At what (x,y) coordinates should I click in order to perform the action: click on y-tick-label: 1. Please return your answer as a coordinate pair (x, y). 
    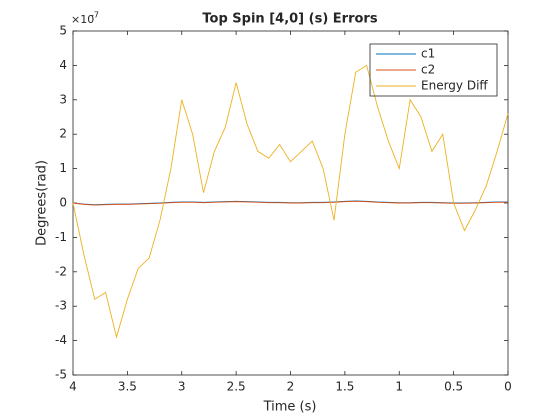
    Looking at the image, I should click on (63, 168).